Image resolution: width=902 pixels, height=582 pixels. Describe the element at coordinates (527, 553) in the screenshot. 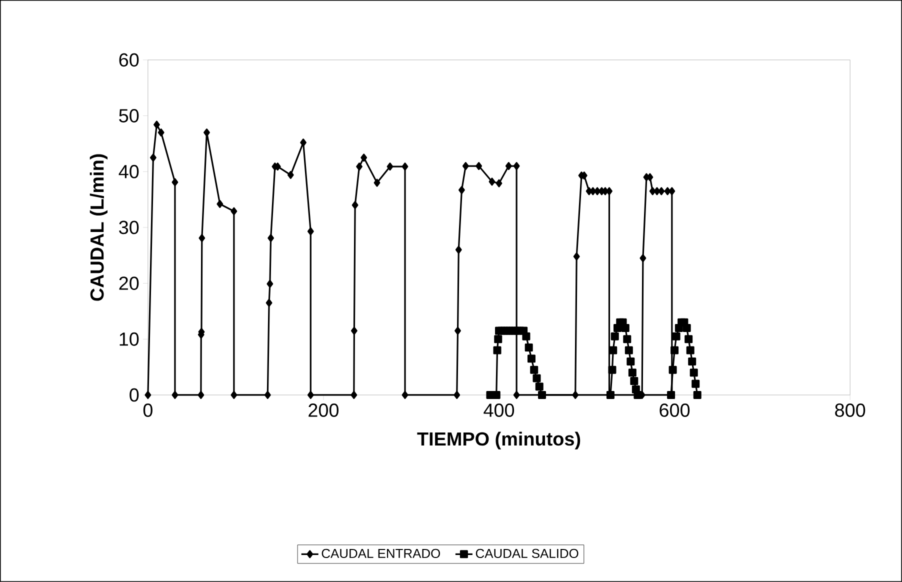

I see `legend-label: CAUDAL SALIDO` at that location.